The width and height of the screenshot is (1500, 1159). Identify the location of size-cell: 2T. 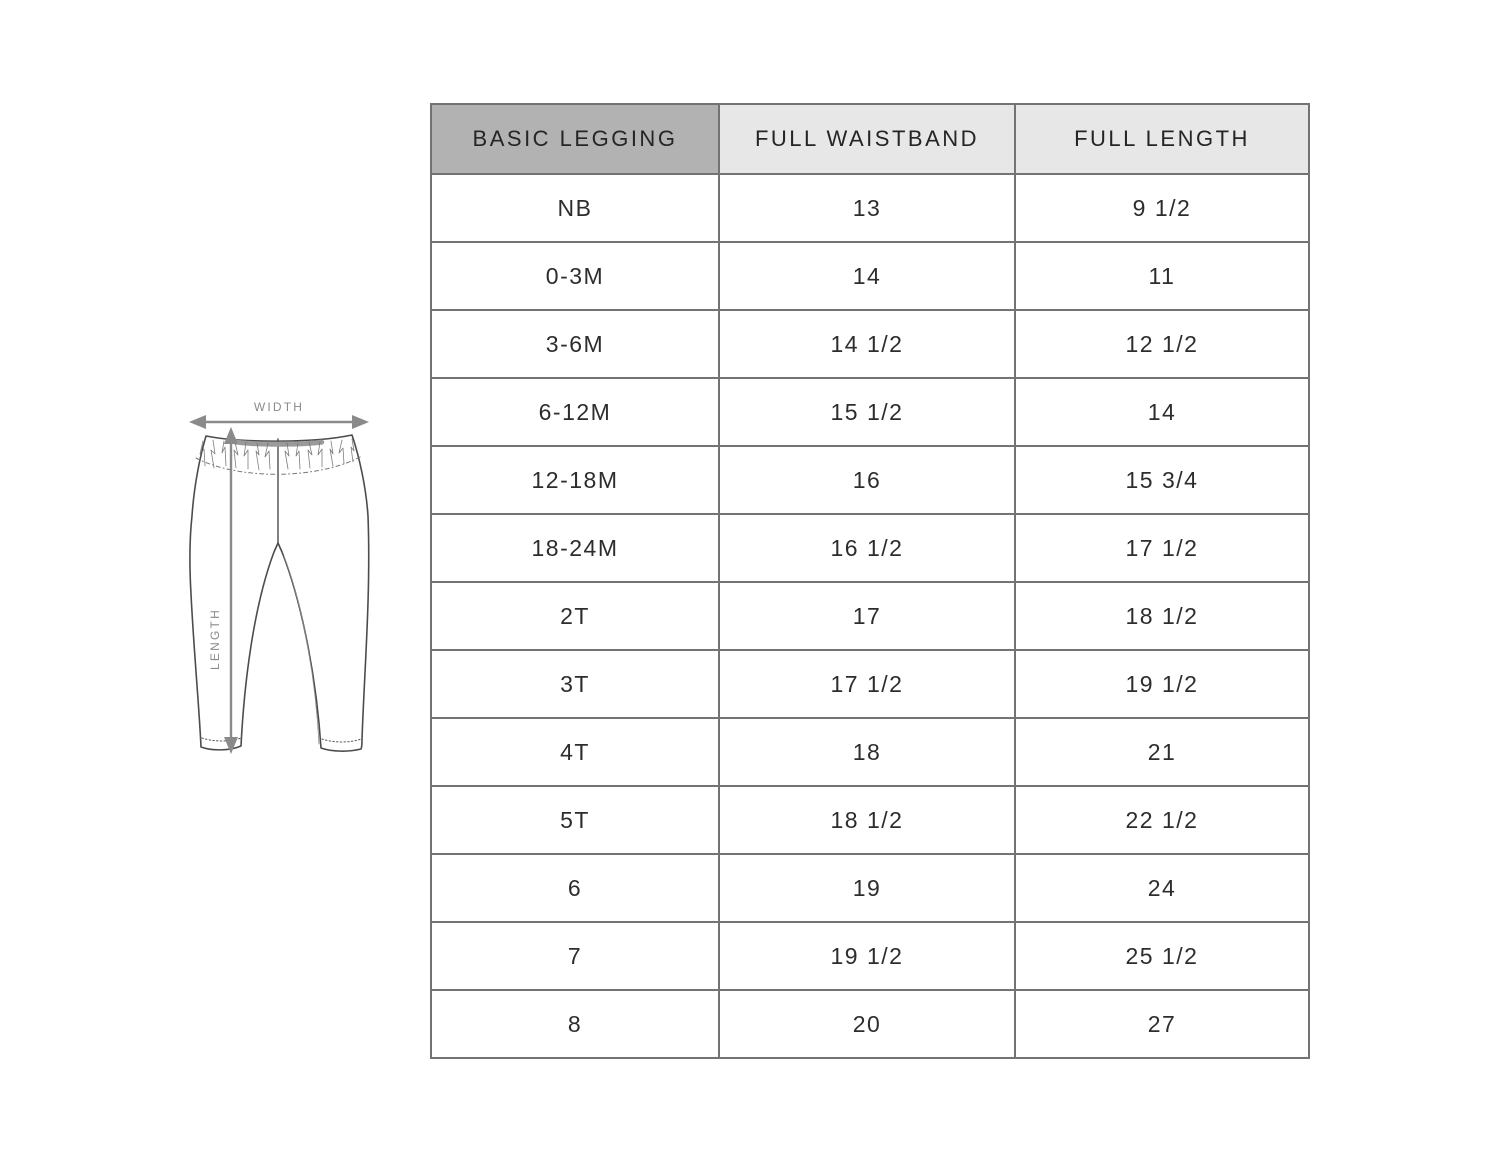
(575, 616).